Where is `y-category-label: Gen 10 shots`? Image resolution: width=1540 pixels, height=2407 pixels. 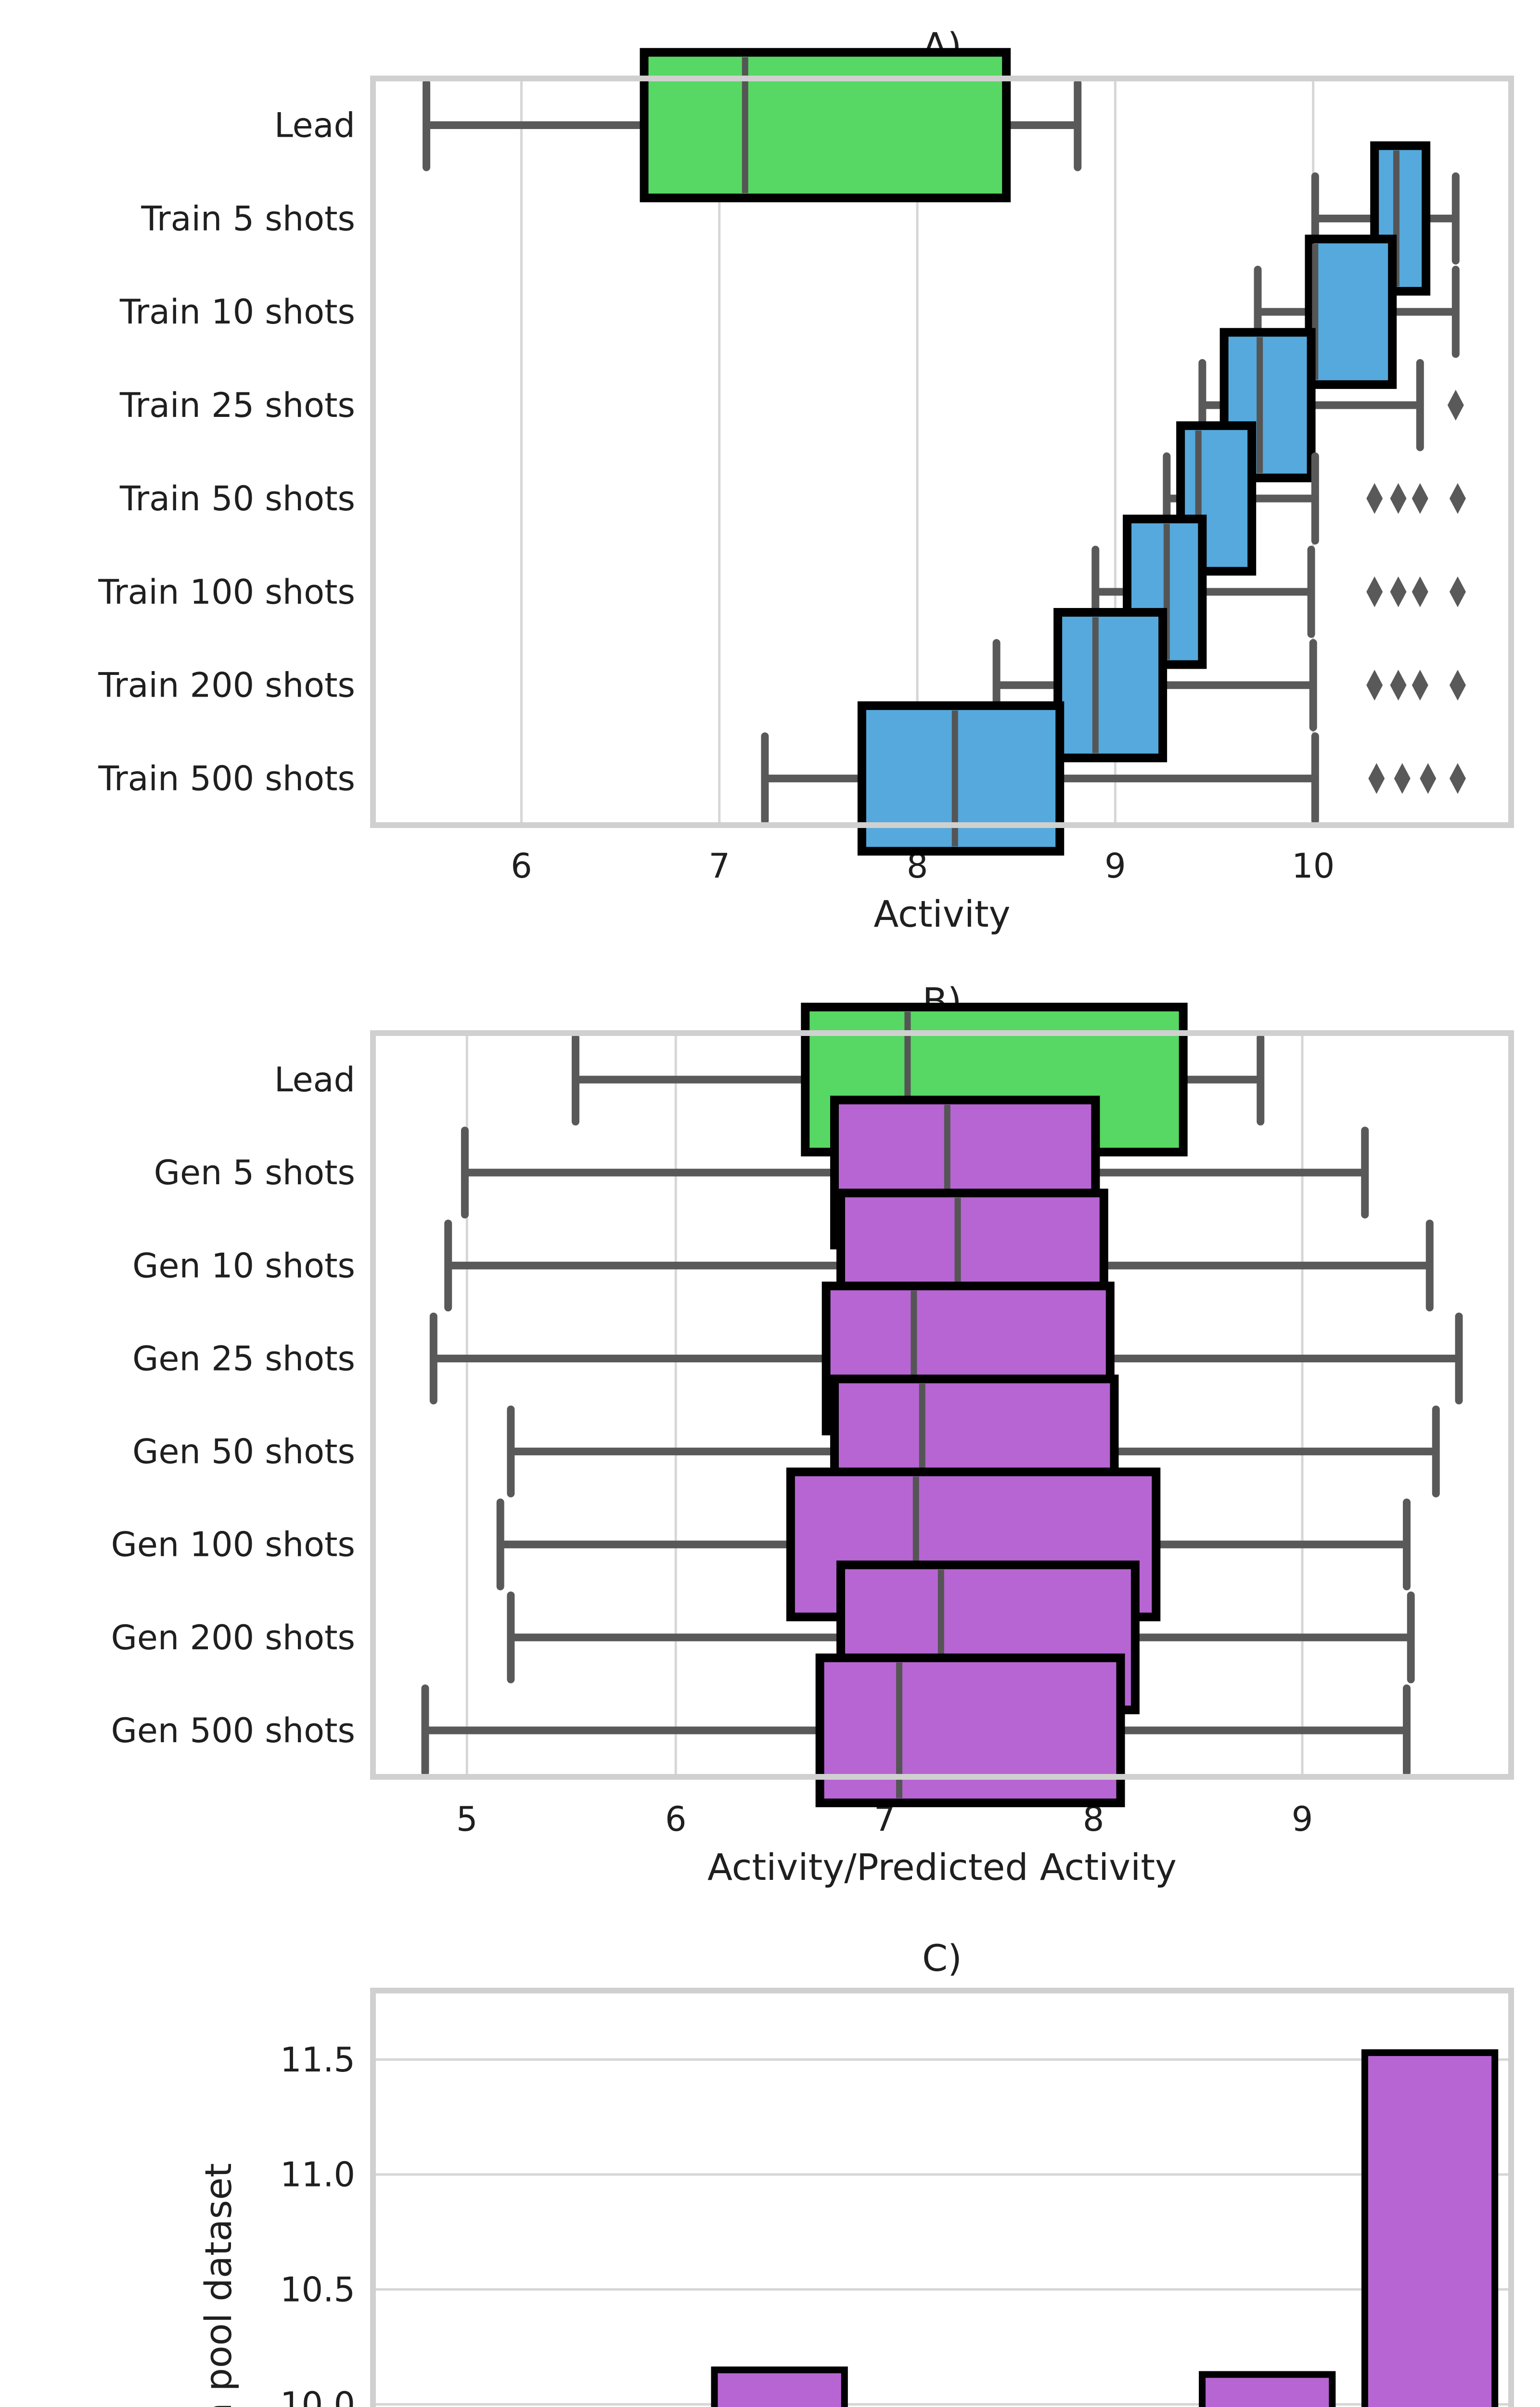 y-category-label: Gen 10 shots is located at coordinates (243, 1265).